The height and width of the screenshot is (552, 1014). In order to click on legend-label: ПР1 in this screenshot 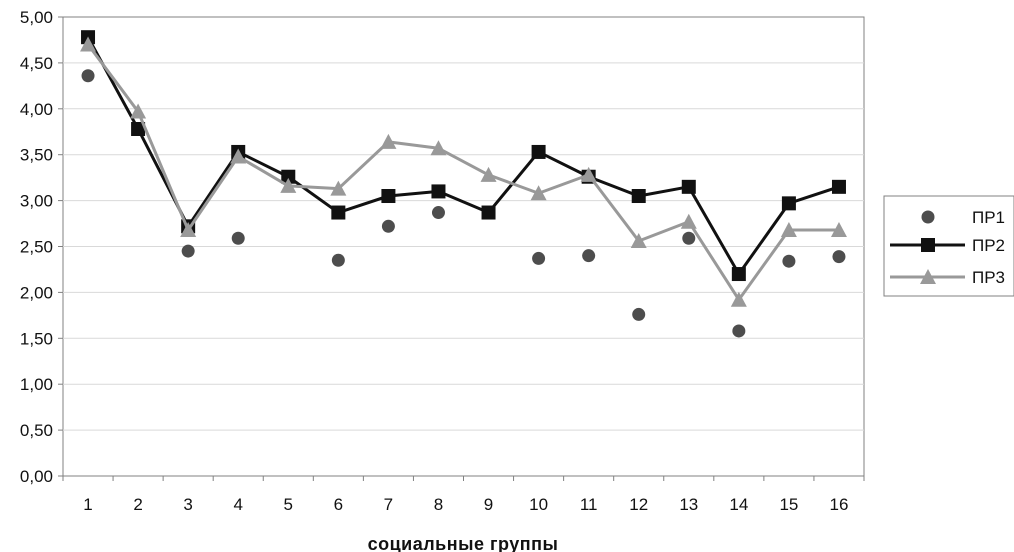, I will do `click(988, 217)`.